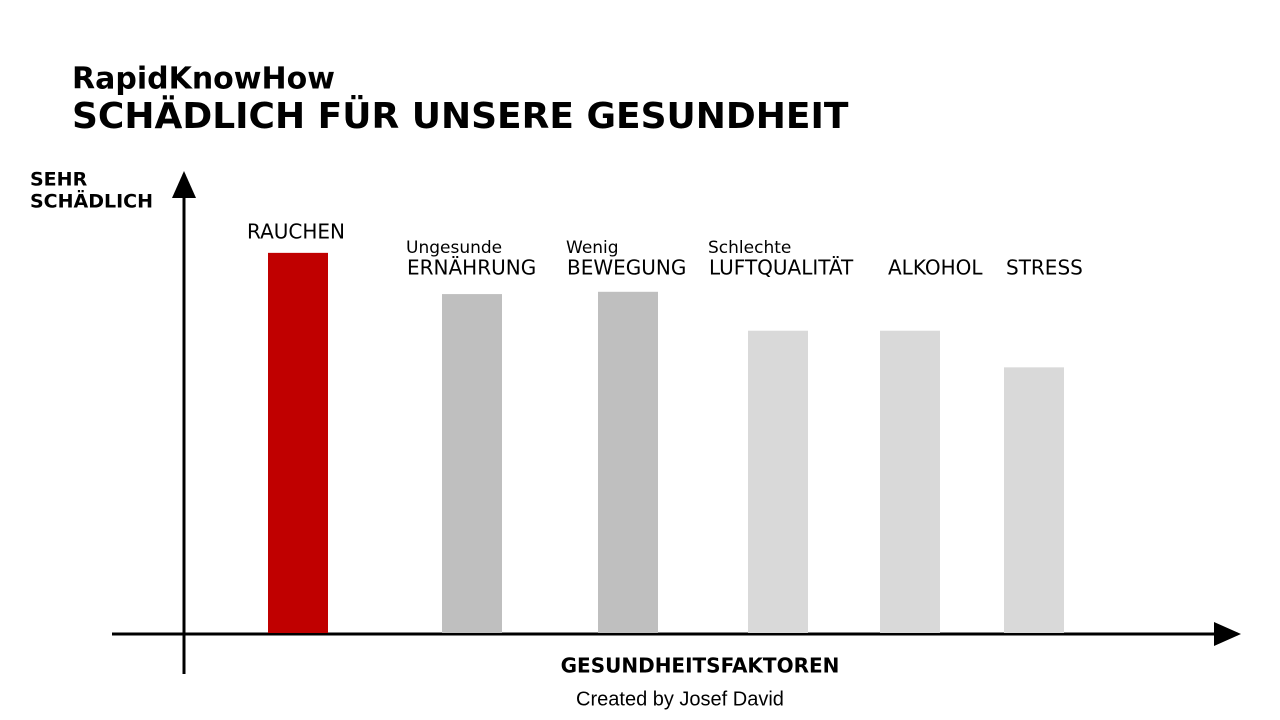 Image resolution: width=1280 pixels, height=720 pixels. Describe the element at coordinates (935, 268) in the screenshot. I see `category-label: ALKOHOL` at that location.